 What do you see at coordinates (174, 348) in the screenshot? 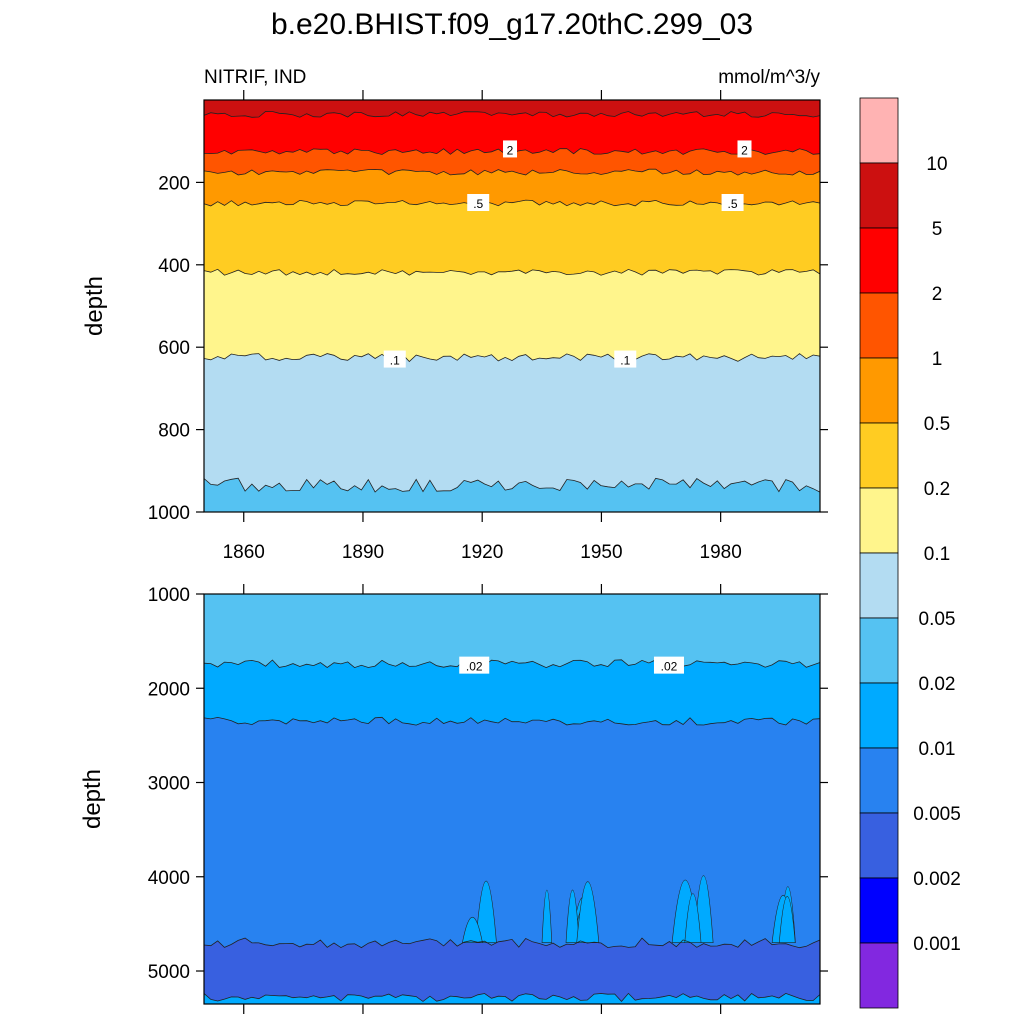
I see `y-tick-label: 600` at bounding box center [174, 348].